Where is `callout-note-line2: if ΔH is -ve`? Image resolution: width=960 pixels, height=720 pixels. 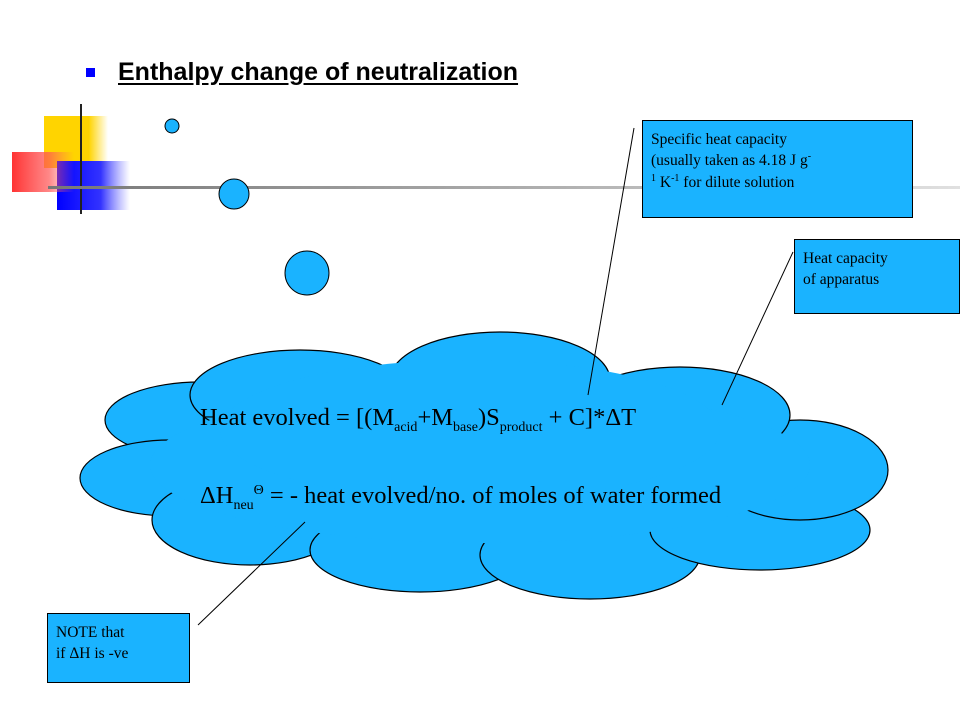
callout-note-line2: if ΔH is -ve is located at coordinates (92, 654).